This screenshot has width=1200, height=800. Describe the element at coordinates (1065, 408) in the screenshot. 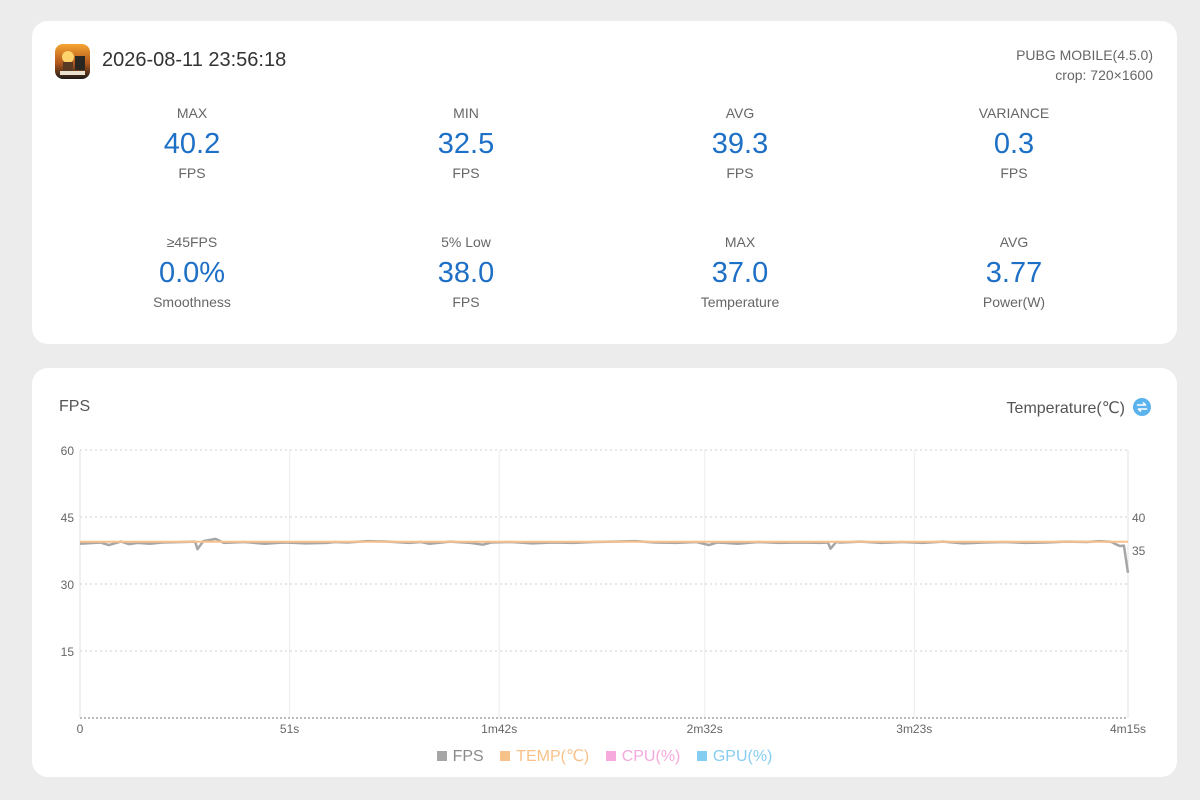

I see `chart-right-axis-title: Temperature(℃)` at that location.